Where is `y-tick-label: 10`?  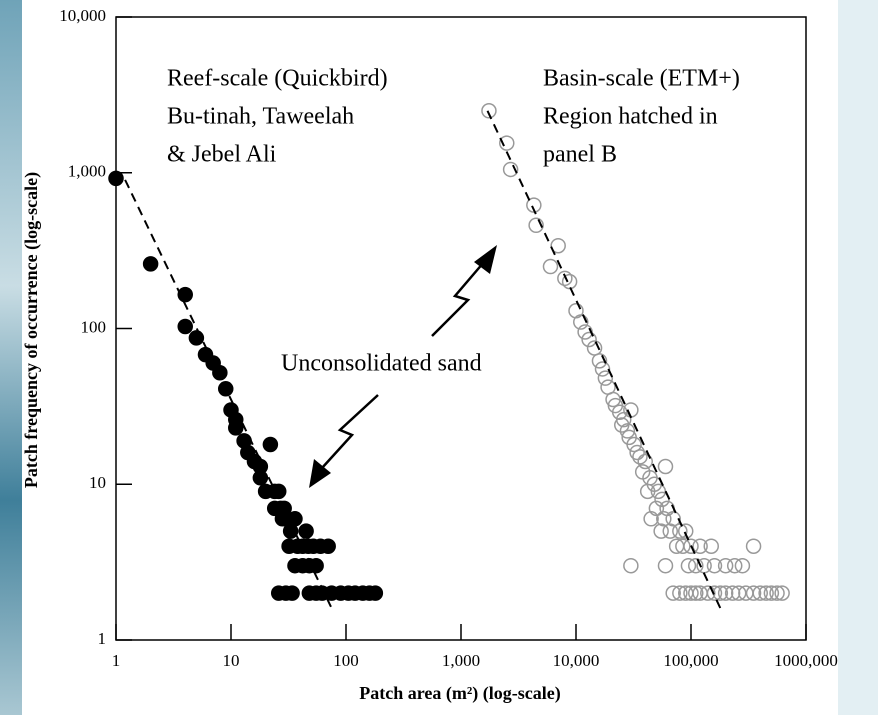
y-tick-label: 10 is located at coordinates (97, 482).